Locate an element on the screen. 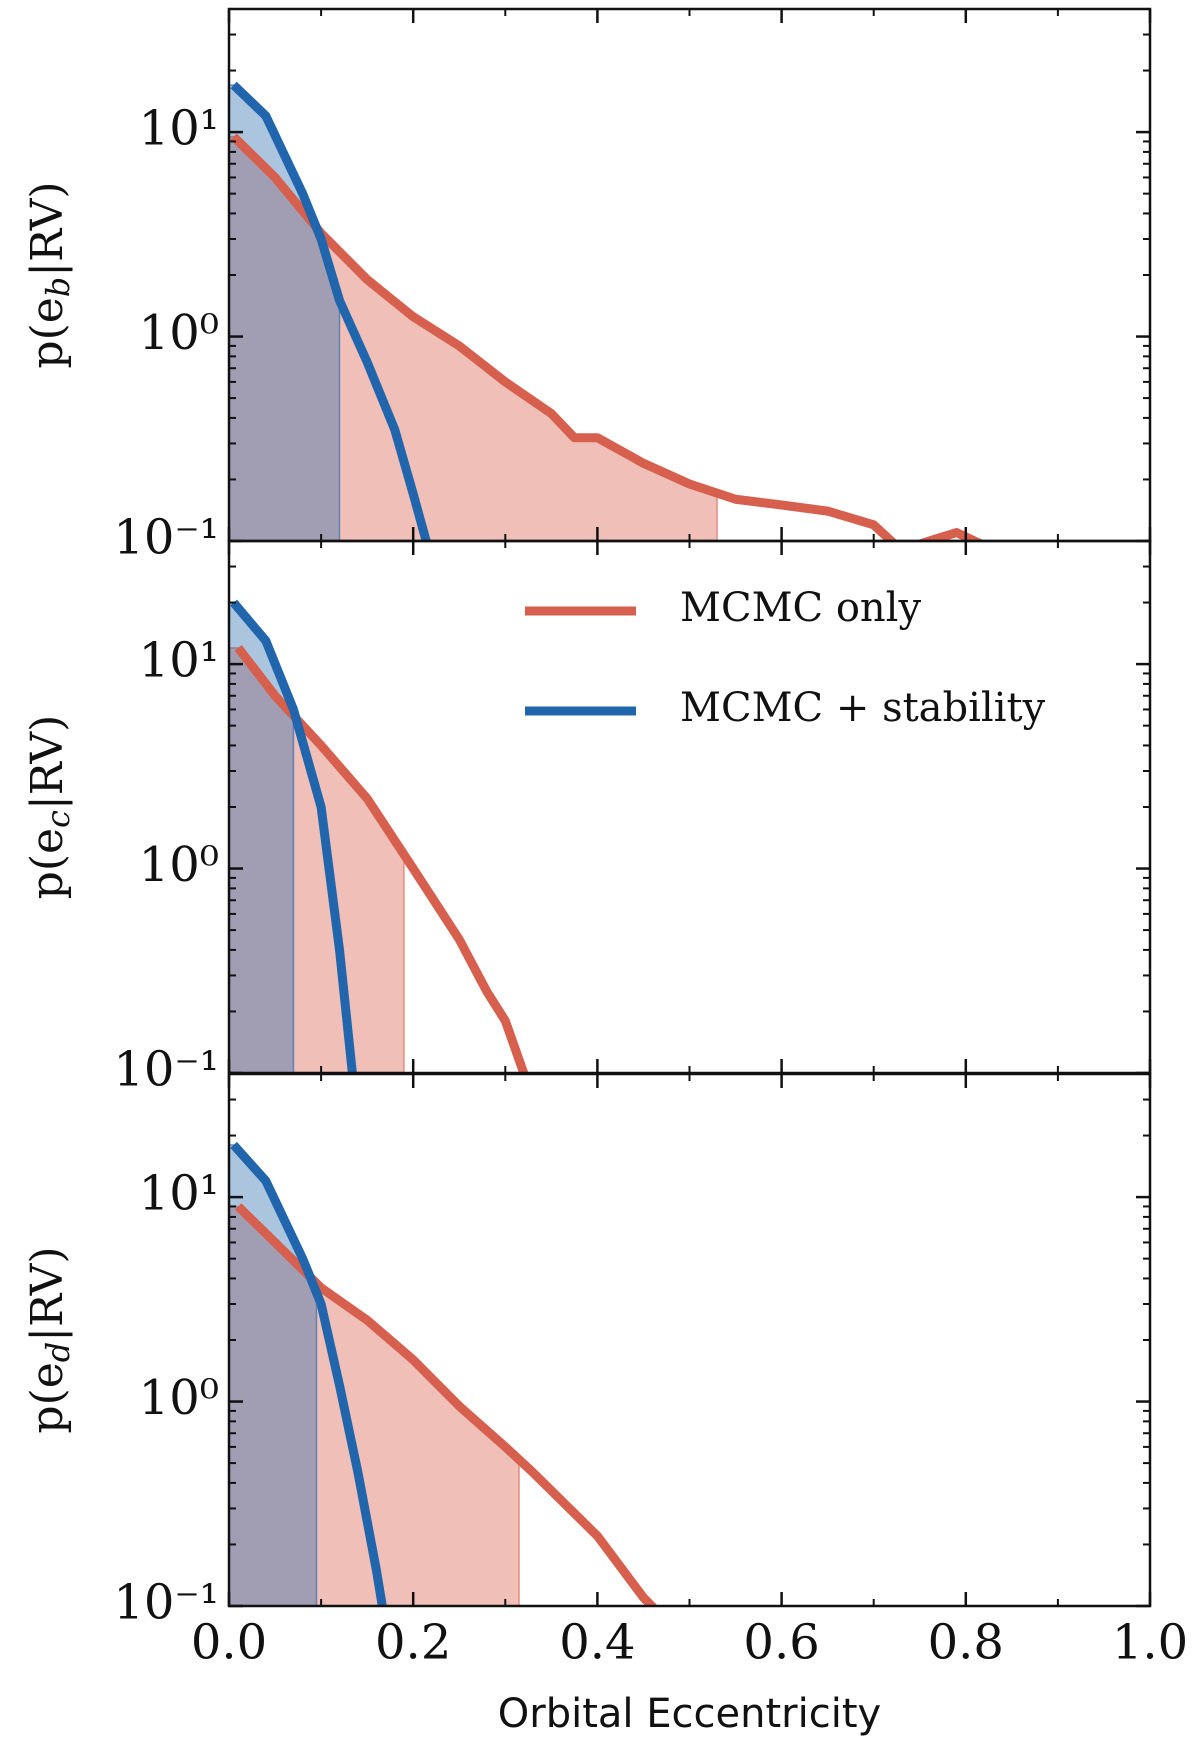 This screenshot has height=1755, width=1200. x-tick-label: 1.0 is located at coordinates (1150, 1643).